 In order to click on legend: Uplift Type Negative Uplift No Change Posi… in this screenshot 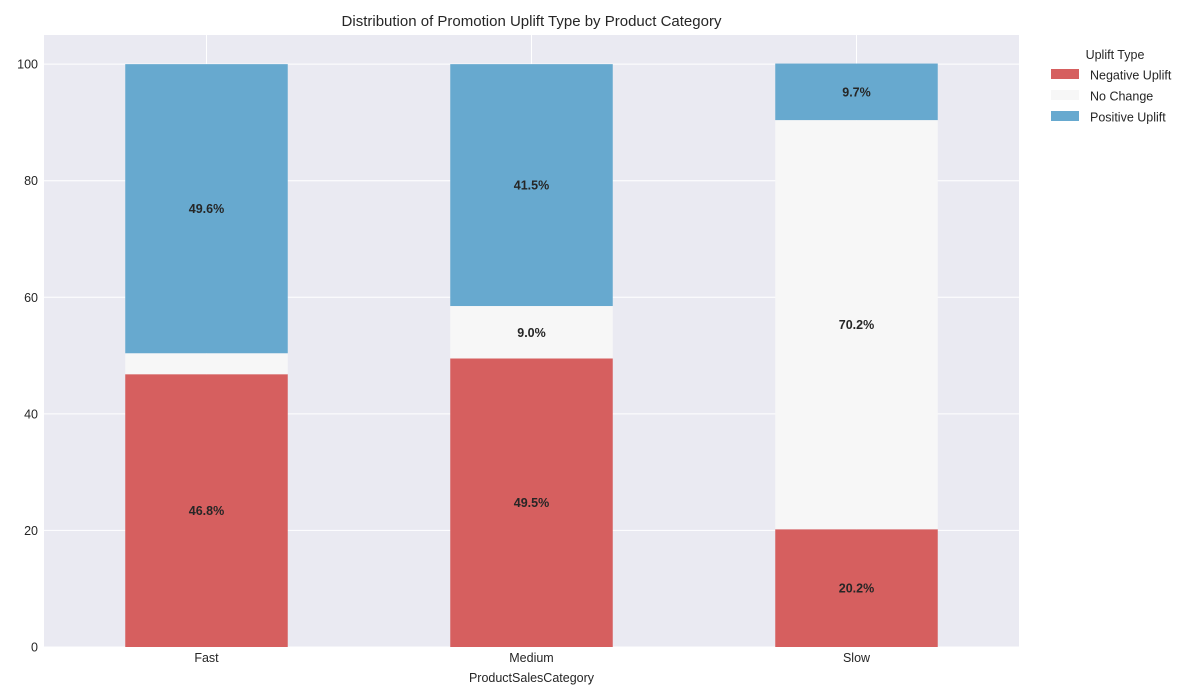, I will do `click(1111, 86)`.